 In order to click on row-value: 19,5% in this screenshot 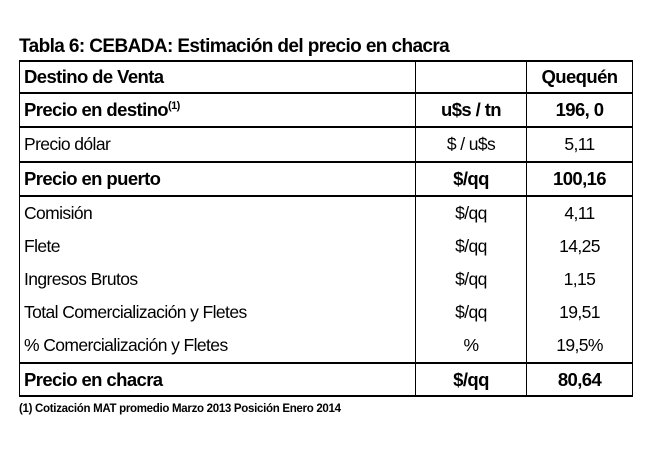, I will do `click(579, 346)`.